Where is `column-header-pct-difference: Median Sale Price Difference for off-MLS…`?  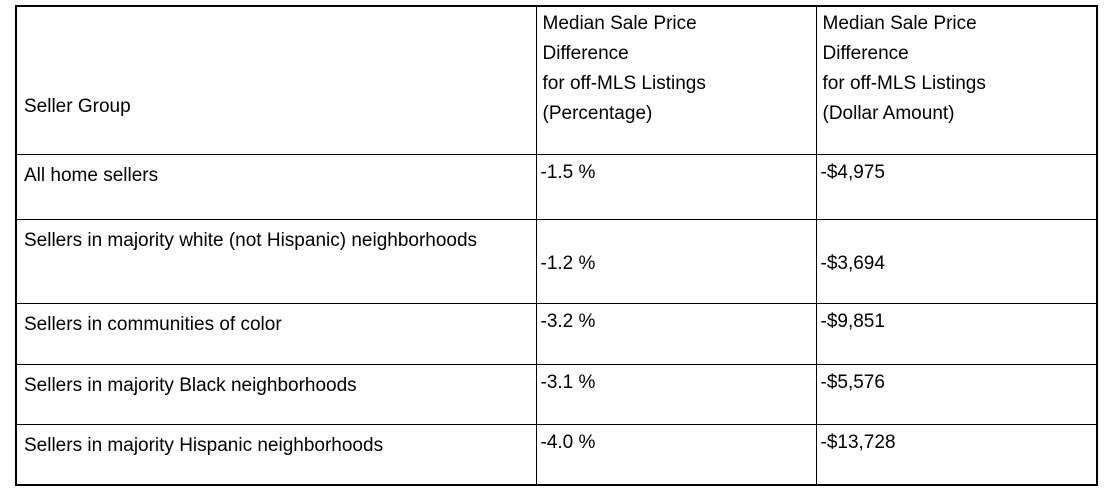
column-header-pct-difference: Median Sale Price Difference for off-MLS… is located at coordinates (676, 80).